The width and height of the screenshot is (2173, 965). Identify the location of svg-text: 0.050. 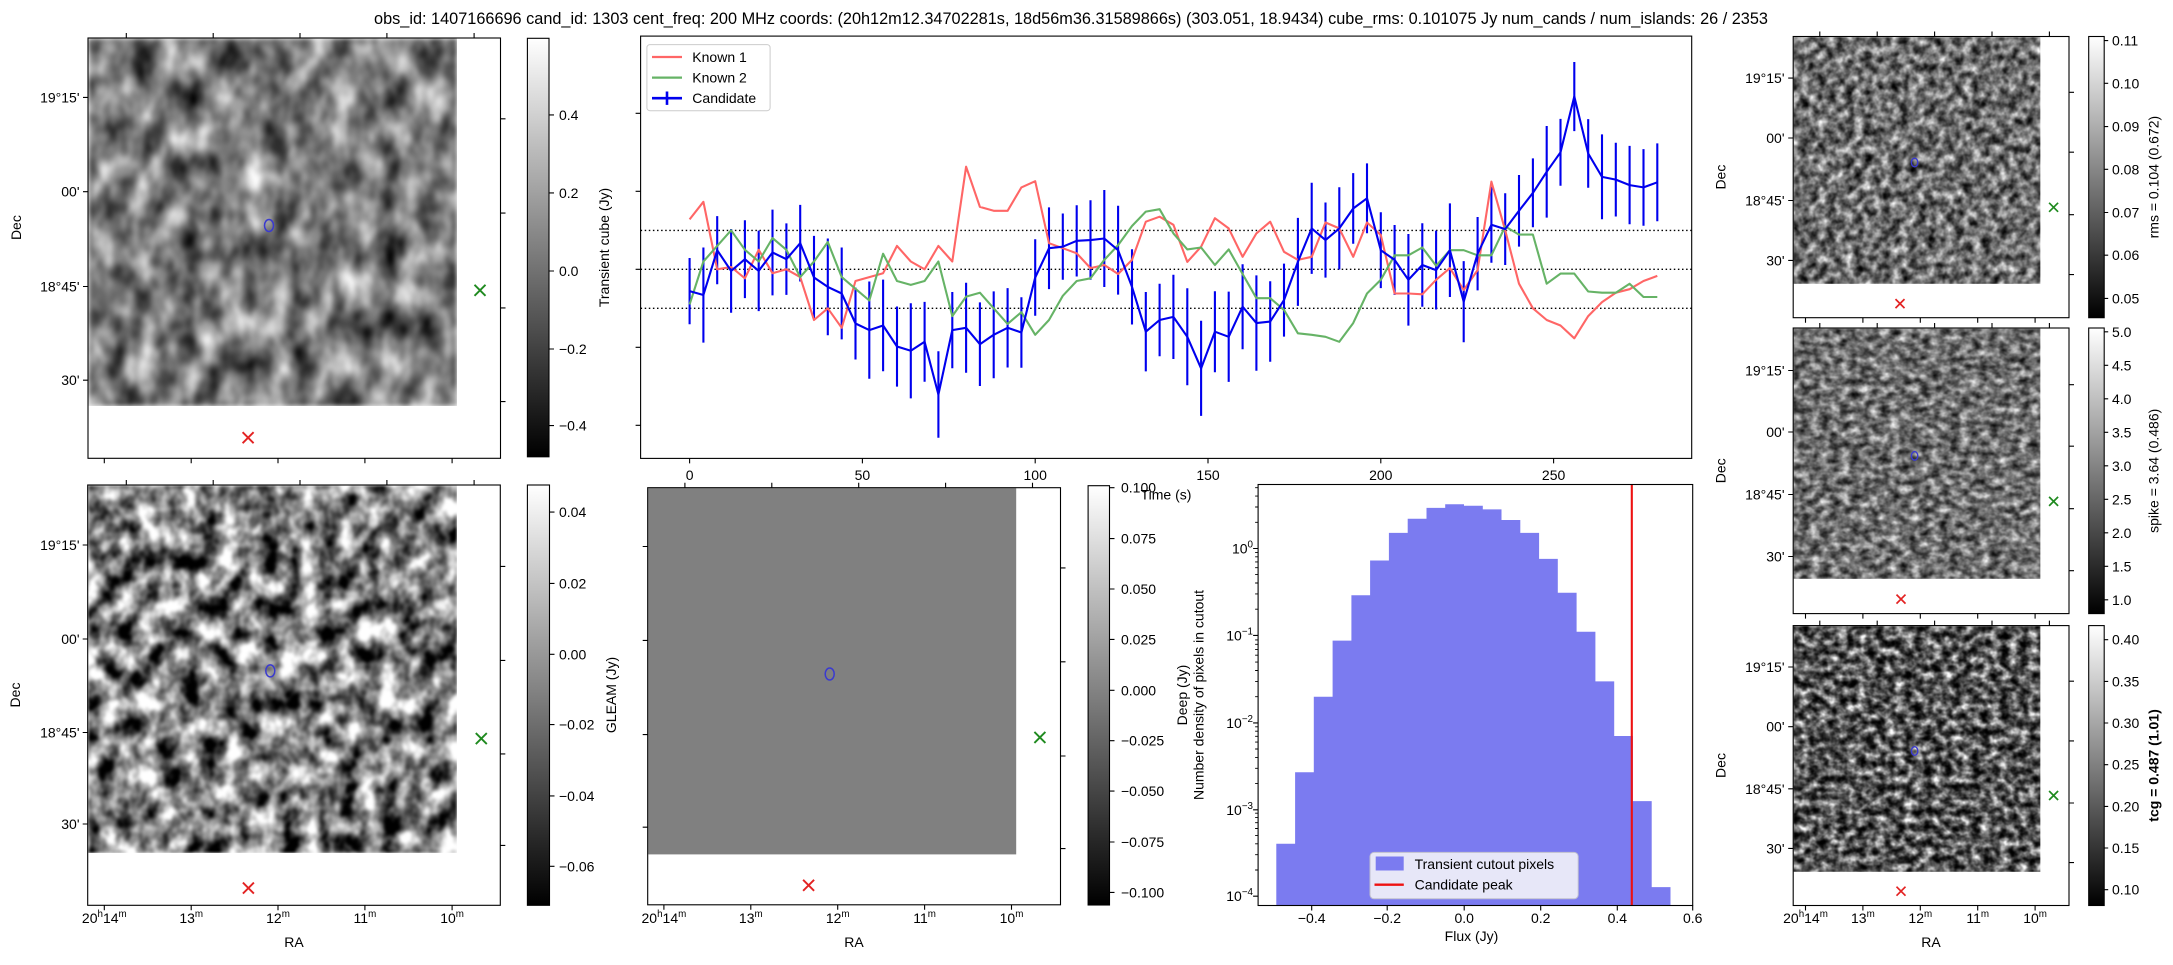
(1138, 589).